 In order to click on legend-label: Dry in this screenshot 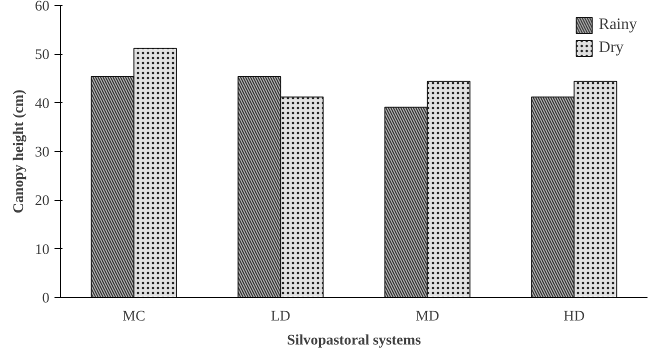, I will do `click(611, 48)`.